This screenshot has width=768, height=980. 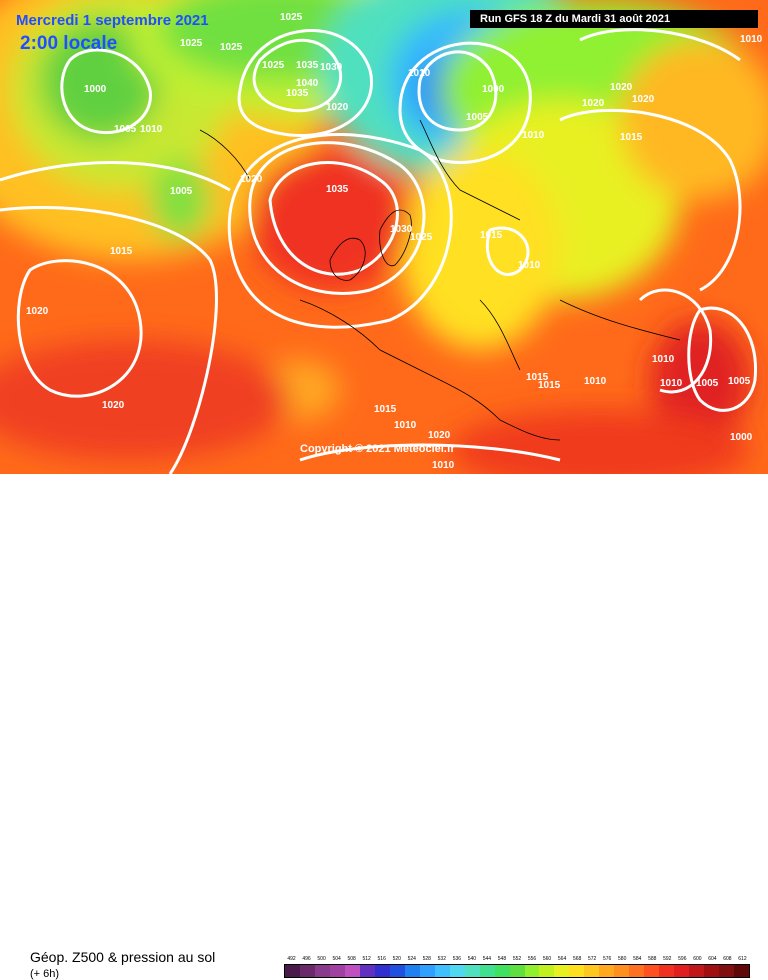 What do you see at coordinates (667, 959) in the screenshot?
I see `scale-value-label: 592` at bounding box center [667, 959].